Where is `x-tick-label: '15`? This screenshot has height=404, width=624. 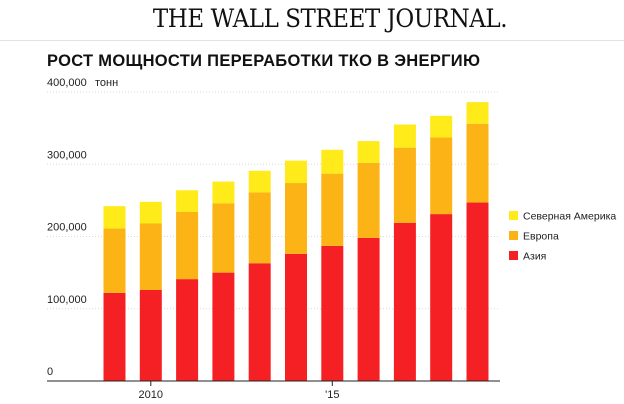 x-tick-label: '15 is located at coordinates (332, 395).